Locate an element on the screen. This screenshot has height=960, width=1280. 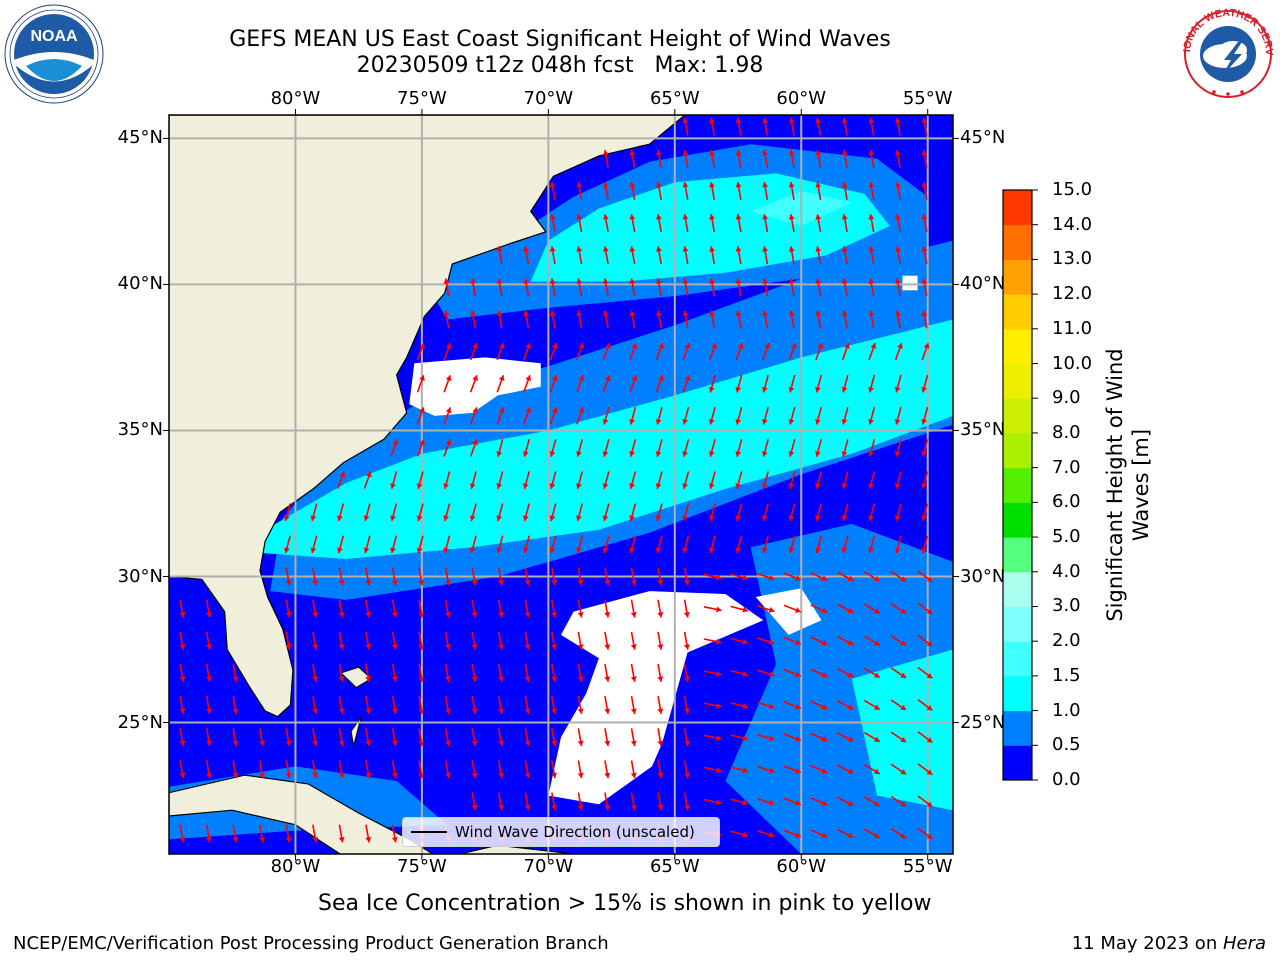
noaa-logo-text: NOAA is located at coordinates (54, 36).